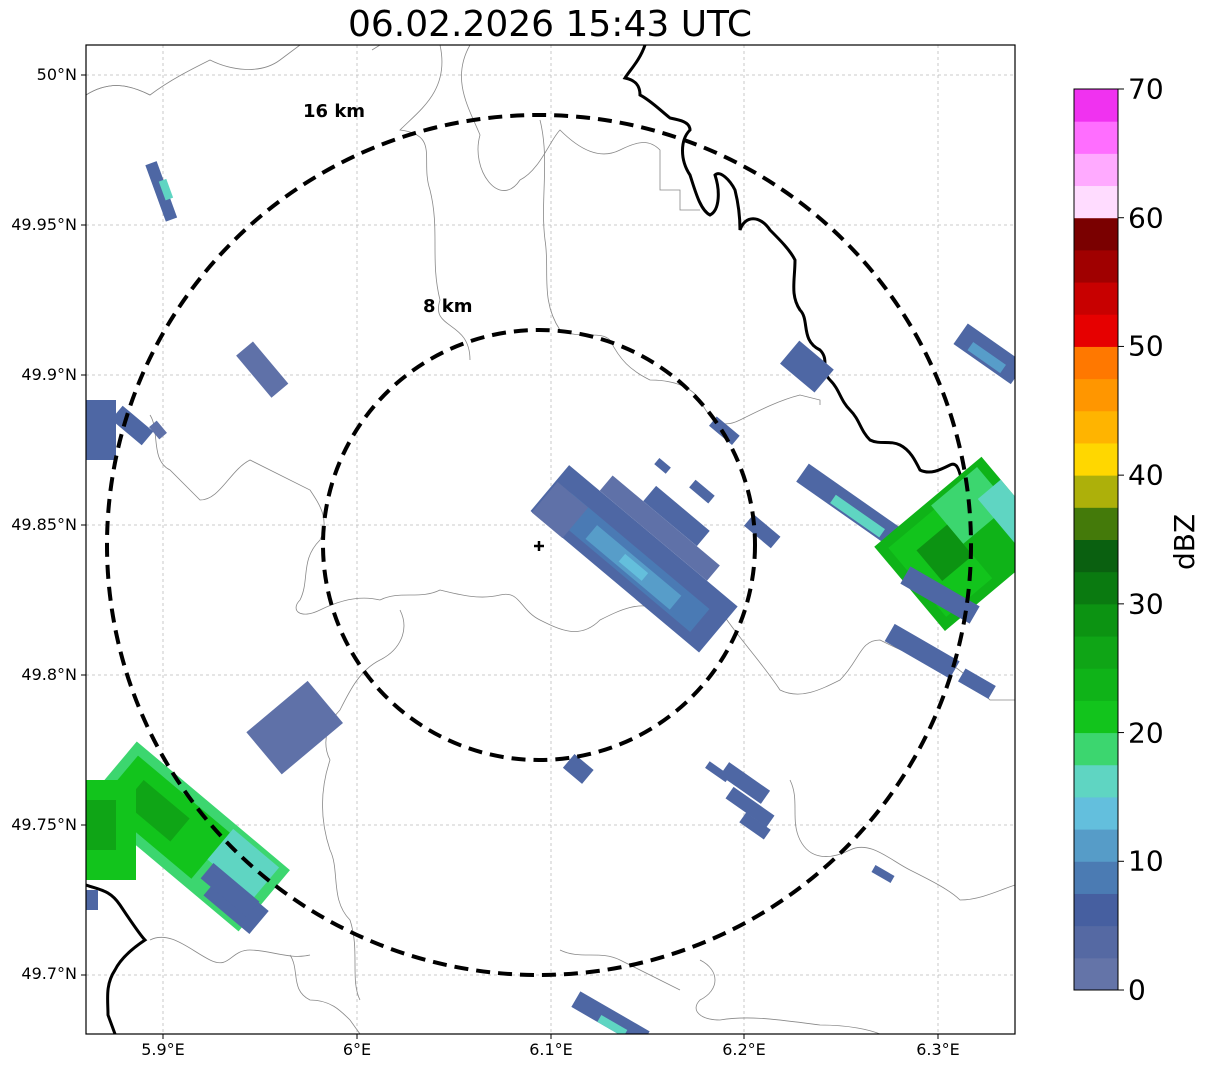  I want to click on lon-tick-label: 5.9°E, so click(163, 1049).